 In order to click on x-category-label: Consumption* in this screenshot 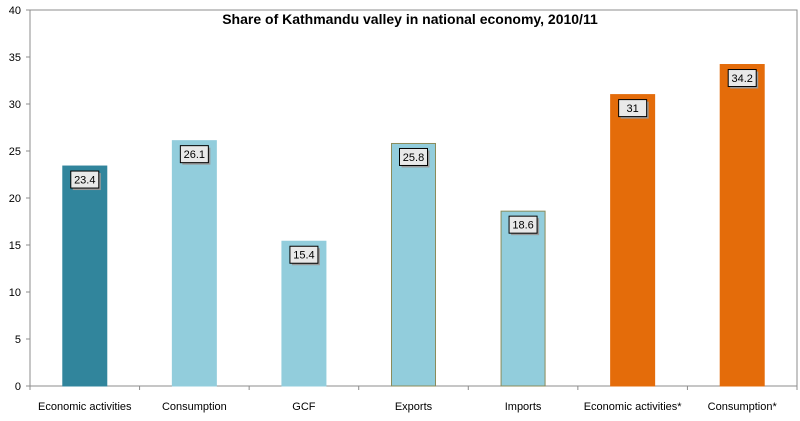, I will do `click(743, 407)`.